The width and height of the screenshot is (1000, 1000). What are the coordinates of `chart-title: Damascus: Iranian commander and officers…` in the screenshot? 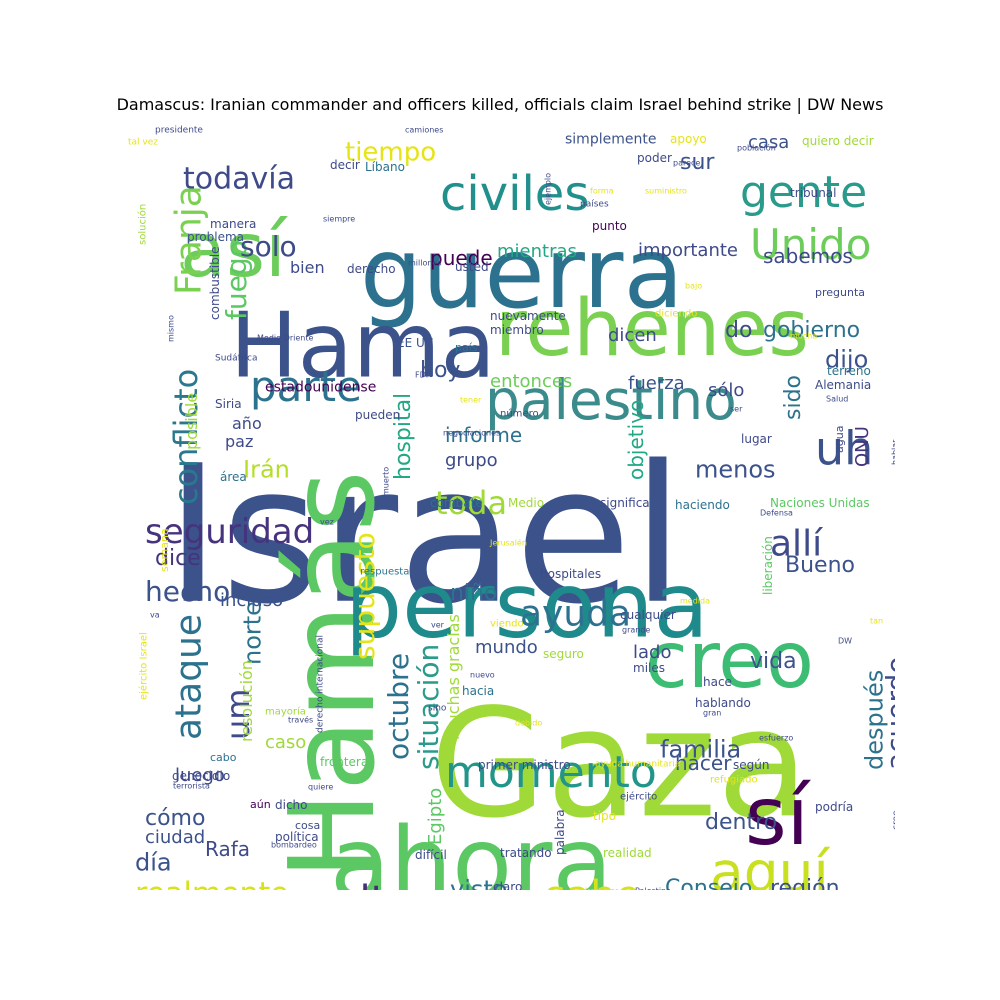 It's located at (500, 104).